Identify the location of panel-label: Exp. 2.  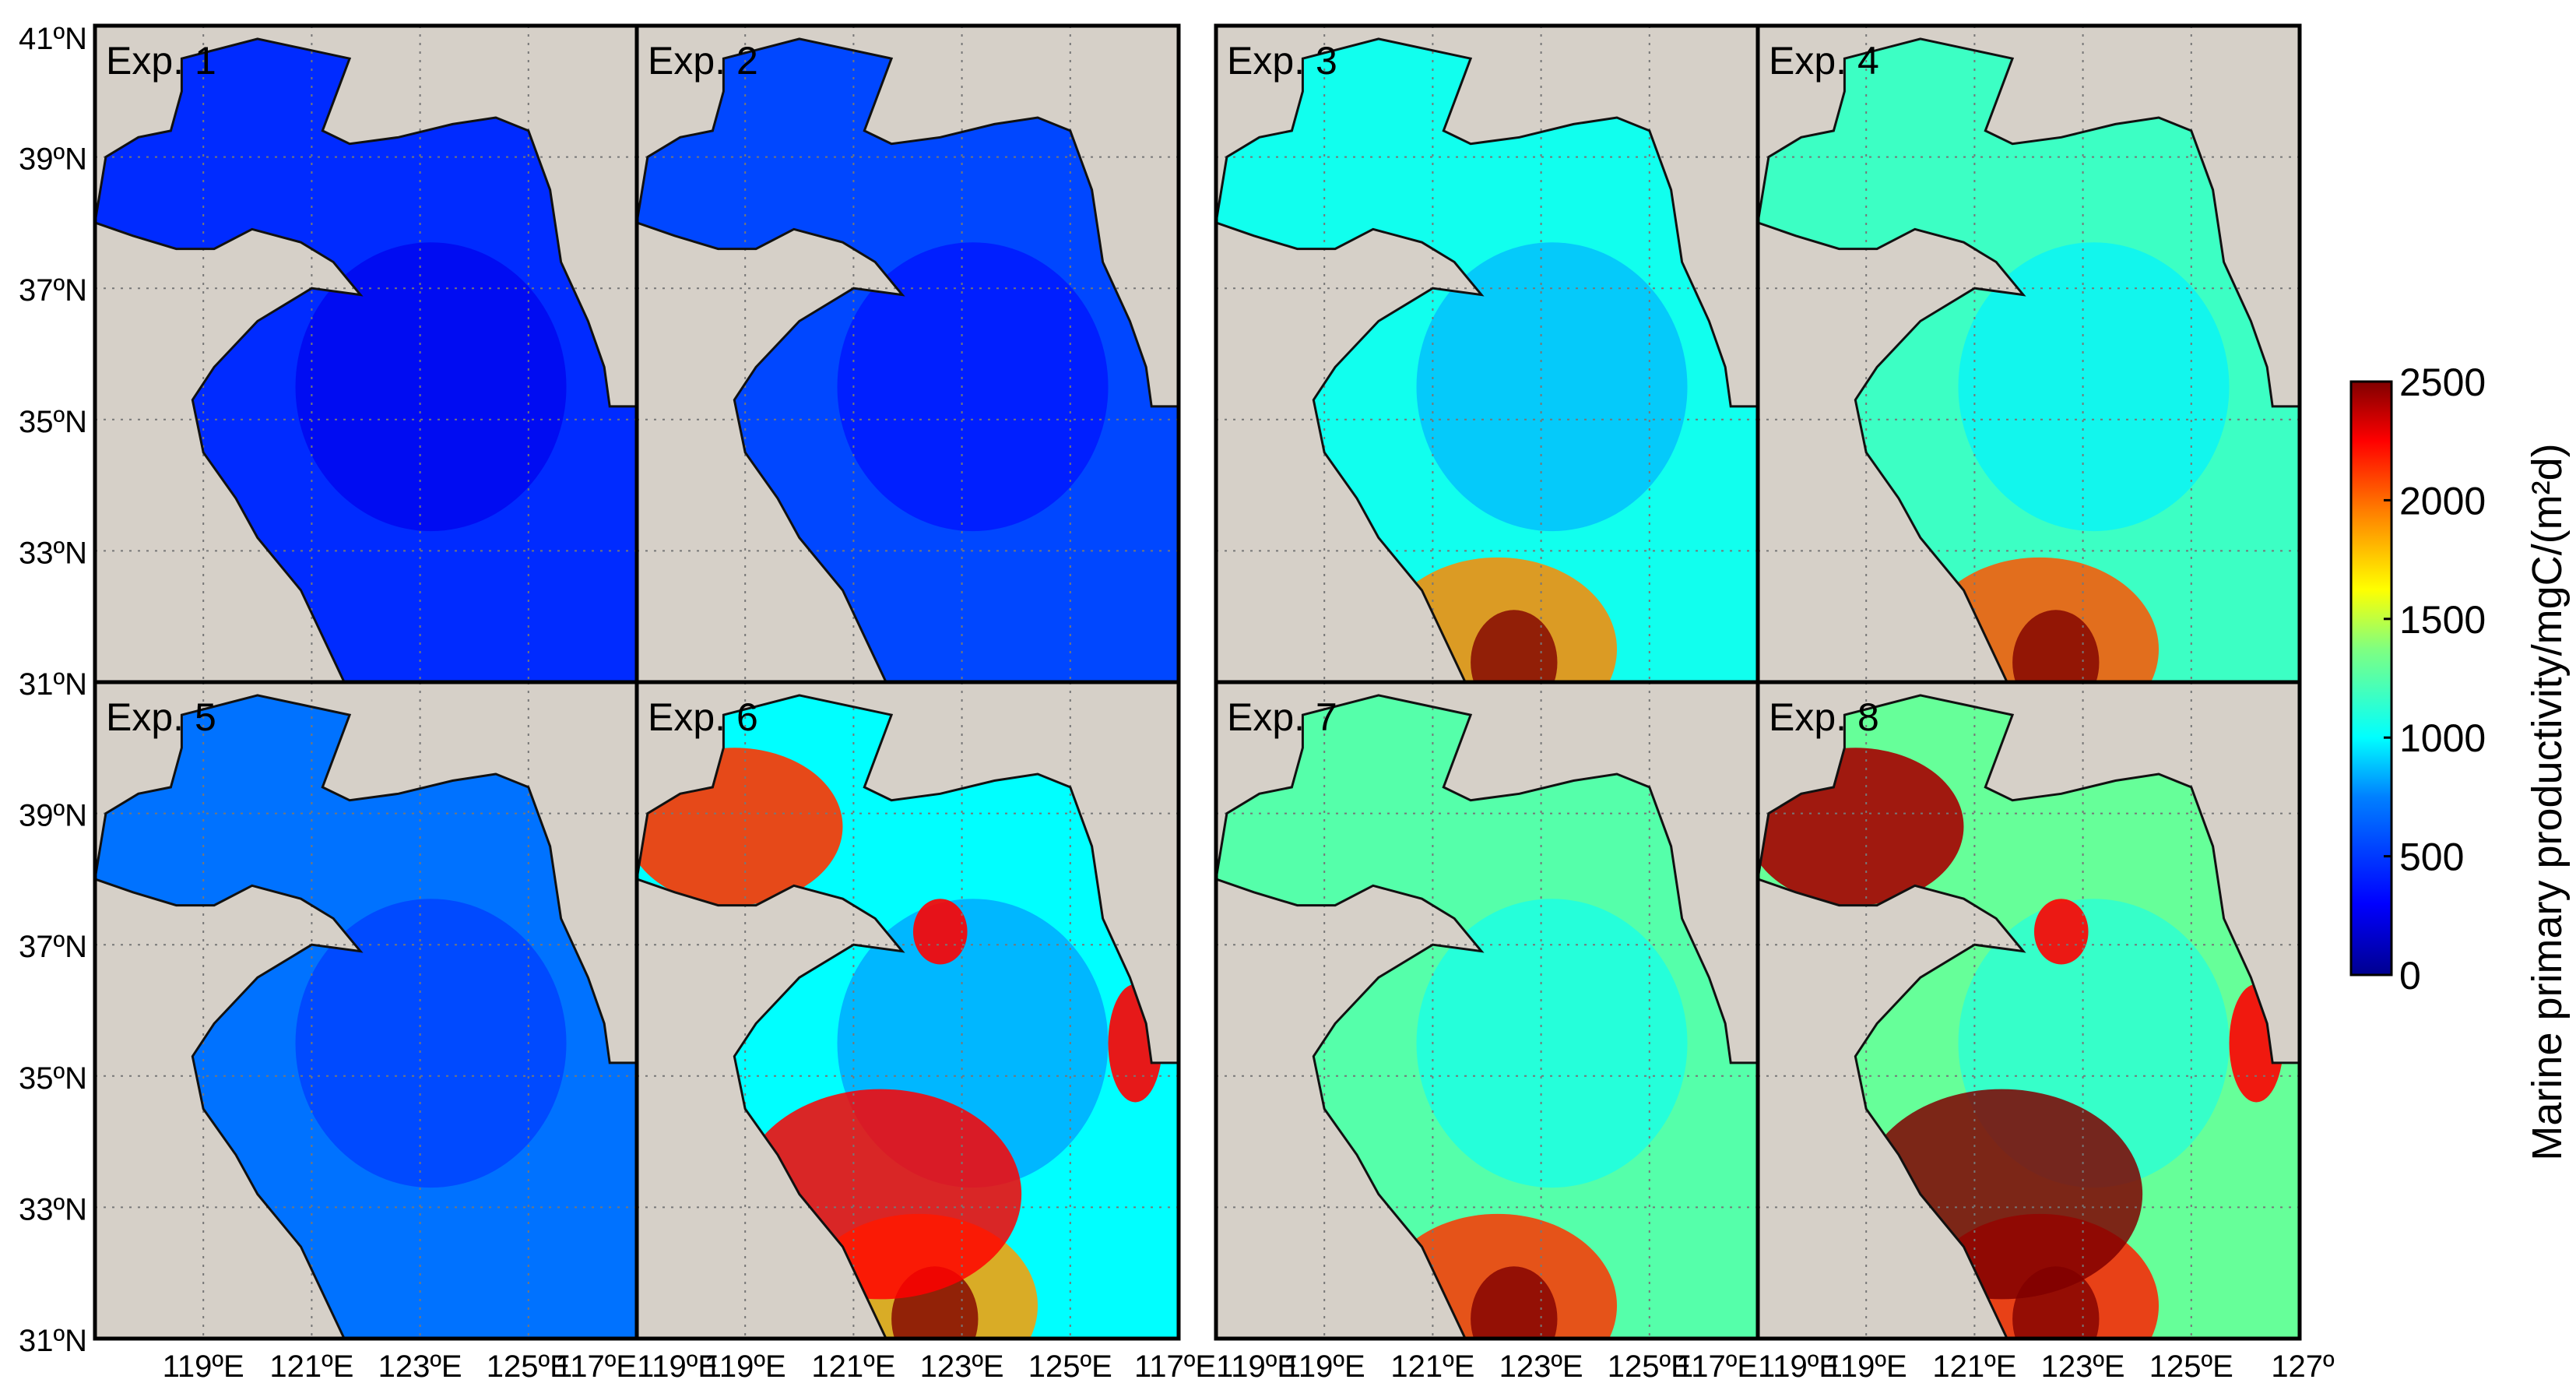
(703, 61).